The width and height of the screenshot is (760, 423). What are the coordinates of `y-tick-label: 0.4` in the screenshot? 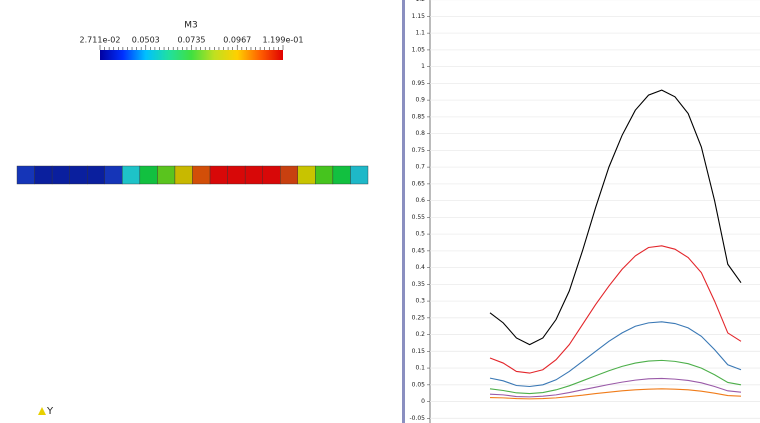 It's located at (420, 267).